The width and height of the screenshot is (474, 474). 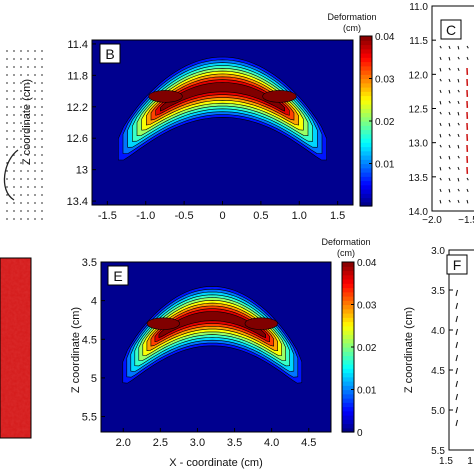 What do you see at coordinates (197, 443) in the screenshot?
I see `x-tick-label: 3.0` at bounding box center [197, 443].